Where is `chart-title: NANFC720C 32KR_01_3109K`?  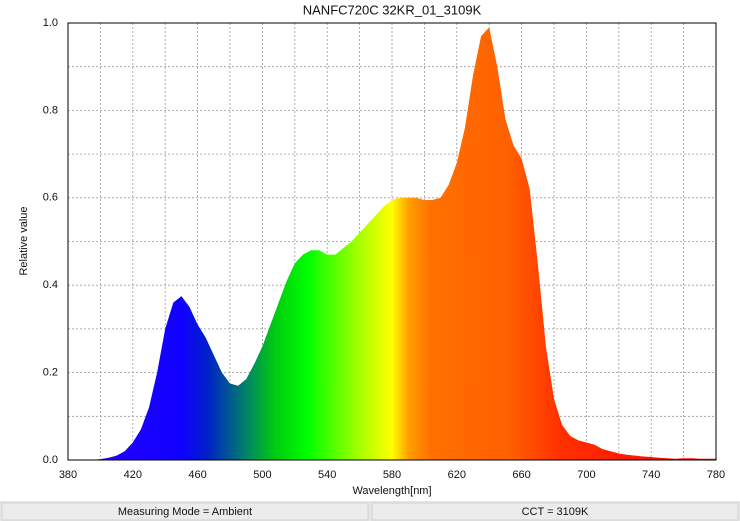
chart-title: NANFC720C 32KR_01_3109K is located at coordinates (392, 9).